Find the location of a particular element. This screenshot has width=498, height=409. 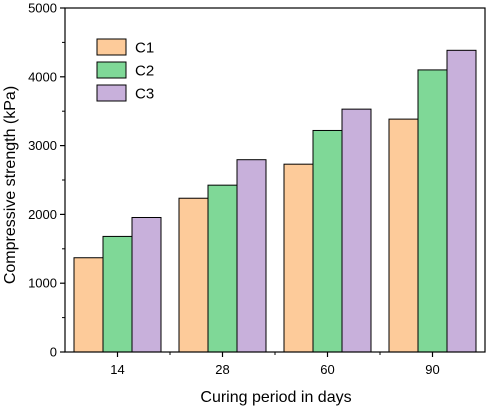

y-tick-label: 2000 is located at coordinates (42, 214).